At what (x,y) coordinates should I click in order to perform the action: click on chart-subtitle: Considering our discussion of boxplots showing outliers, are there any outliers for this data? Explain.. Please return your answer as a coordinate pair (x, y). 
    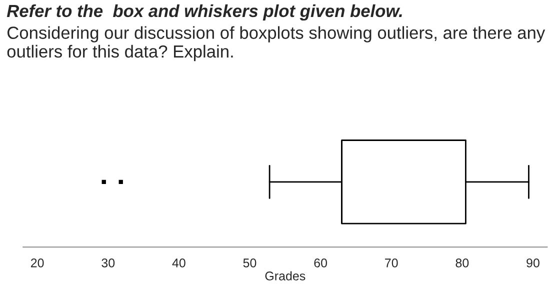
    Looking at the image, I should click on (276, 44).